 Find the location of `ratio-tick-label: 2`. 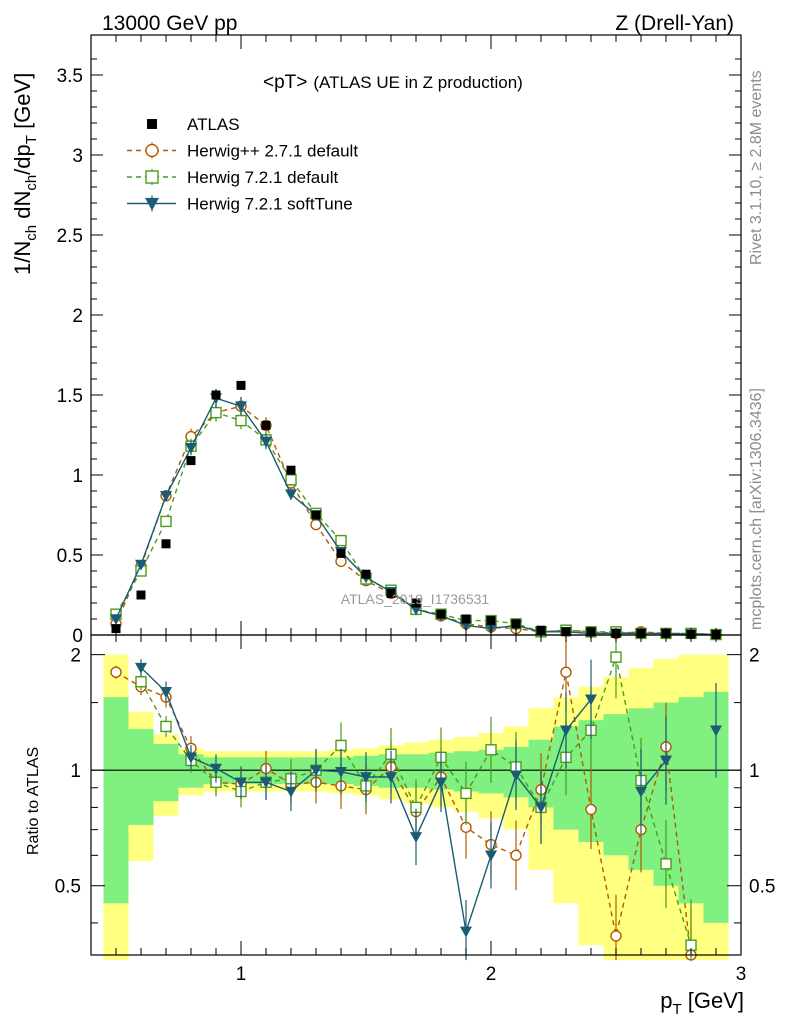

ratio-tick-label: 2 is located at coordinates (75, 656).